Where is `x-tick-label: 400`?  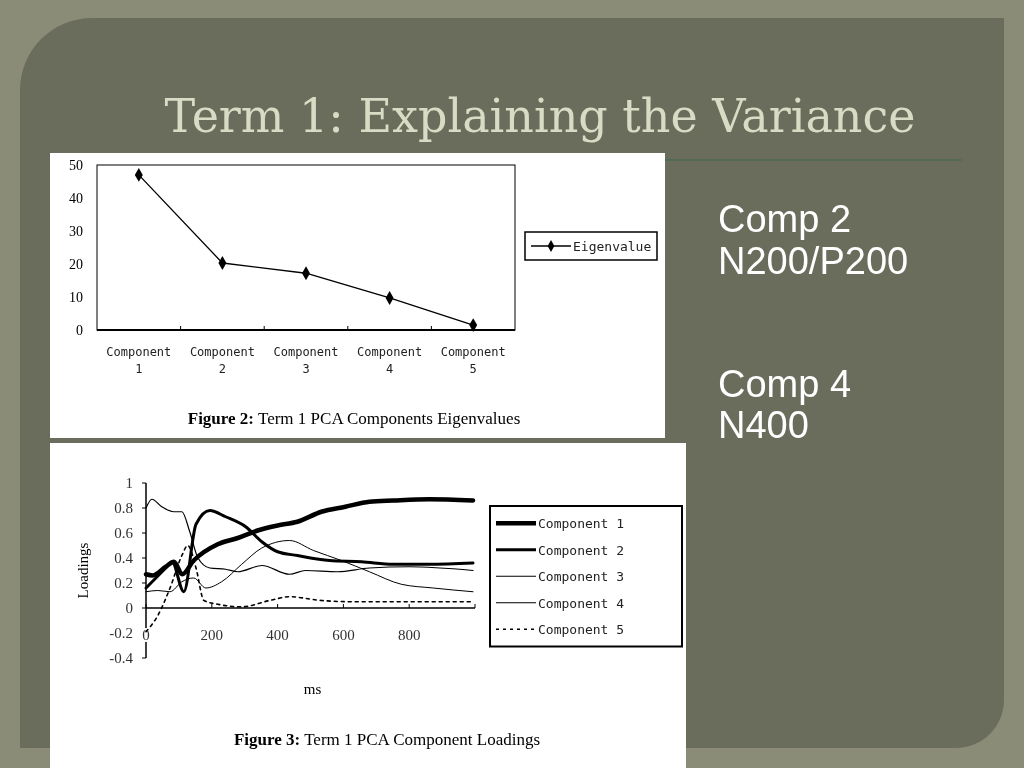
x-tick-label: 400 is located at coordinates (277, 635).